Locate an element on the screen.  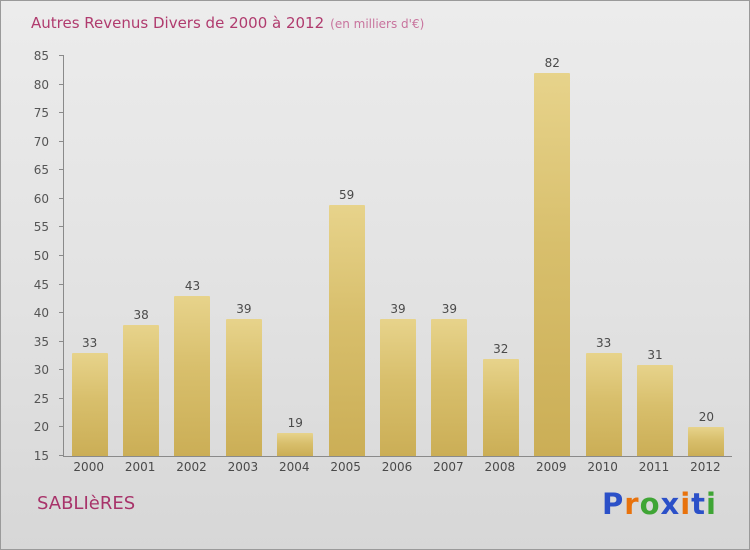
x-tick-label: 2012 is located at coordinates (705, 467).